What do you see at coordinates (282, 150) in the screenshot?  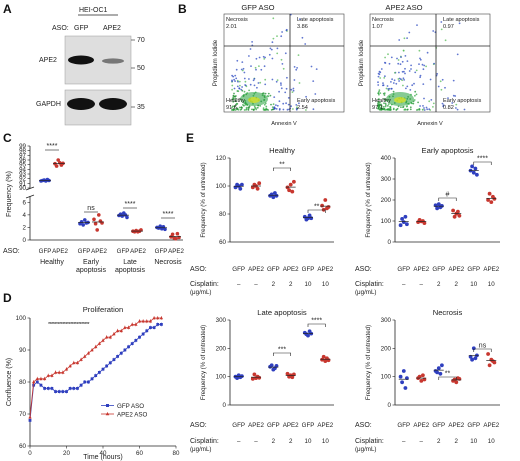 I see `e-title: Healthy` at bounding box center [282, 150].